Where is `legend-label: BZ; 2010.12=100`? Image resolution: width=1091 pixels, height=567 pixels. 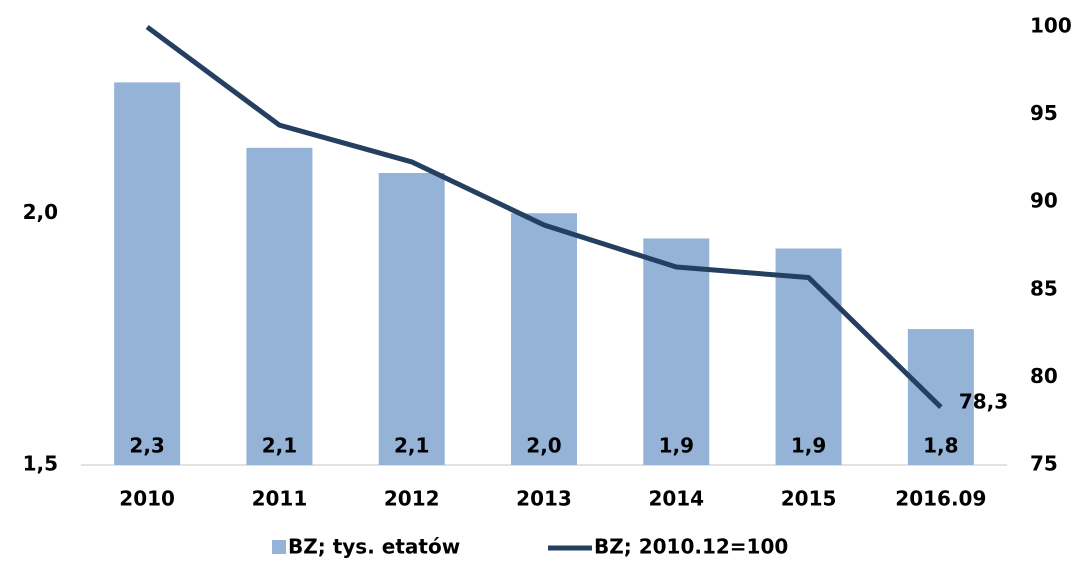 legend-label: BZ; 2010.12=100 is located at coordinates (691, 547).